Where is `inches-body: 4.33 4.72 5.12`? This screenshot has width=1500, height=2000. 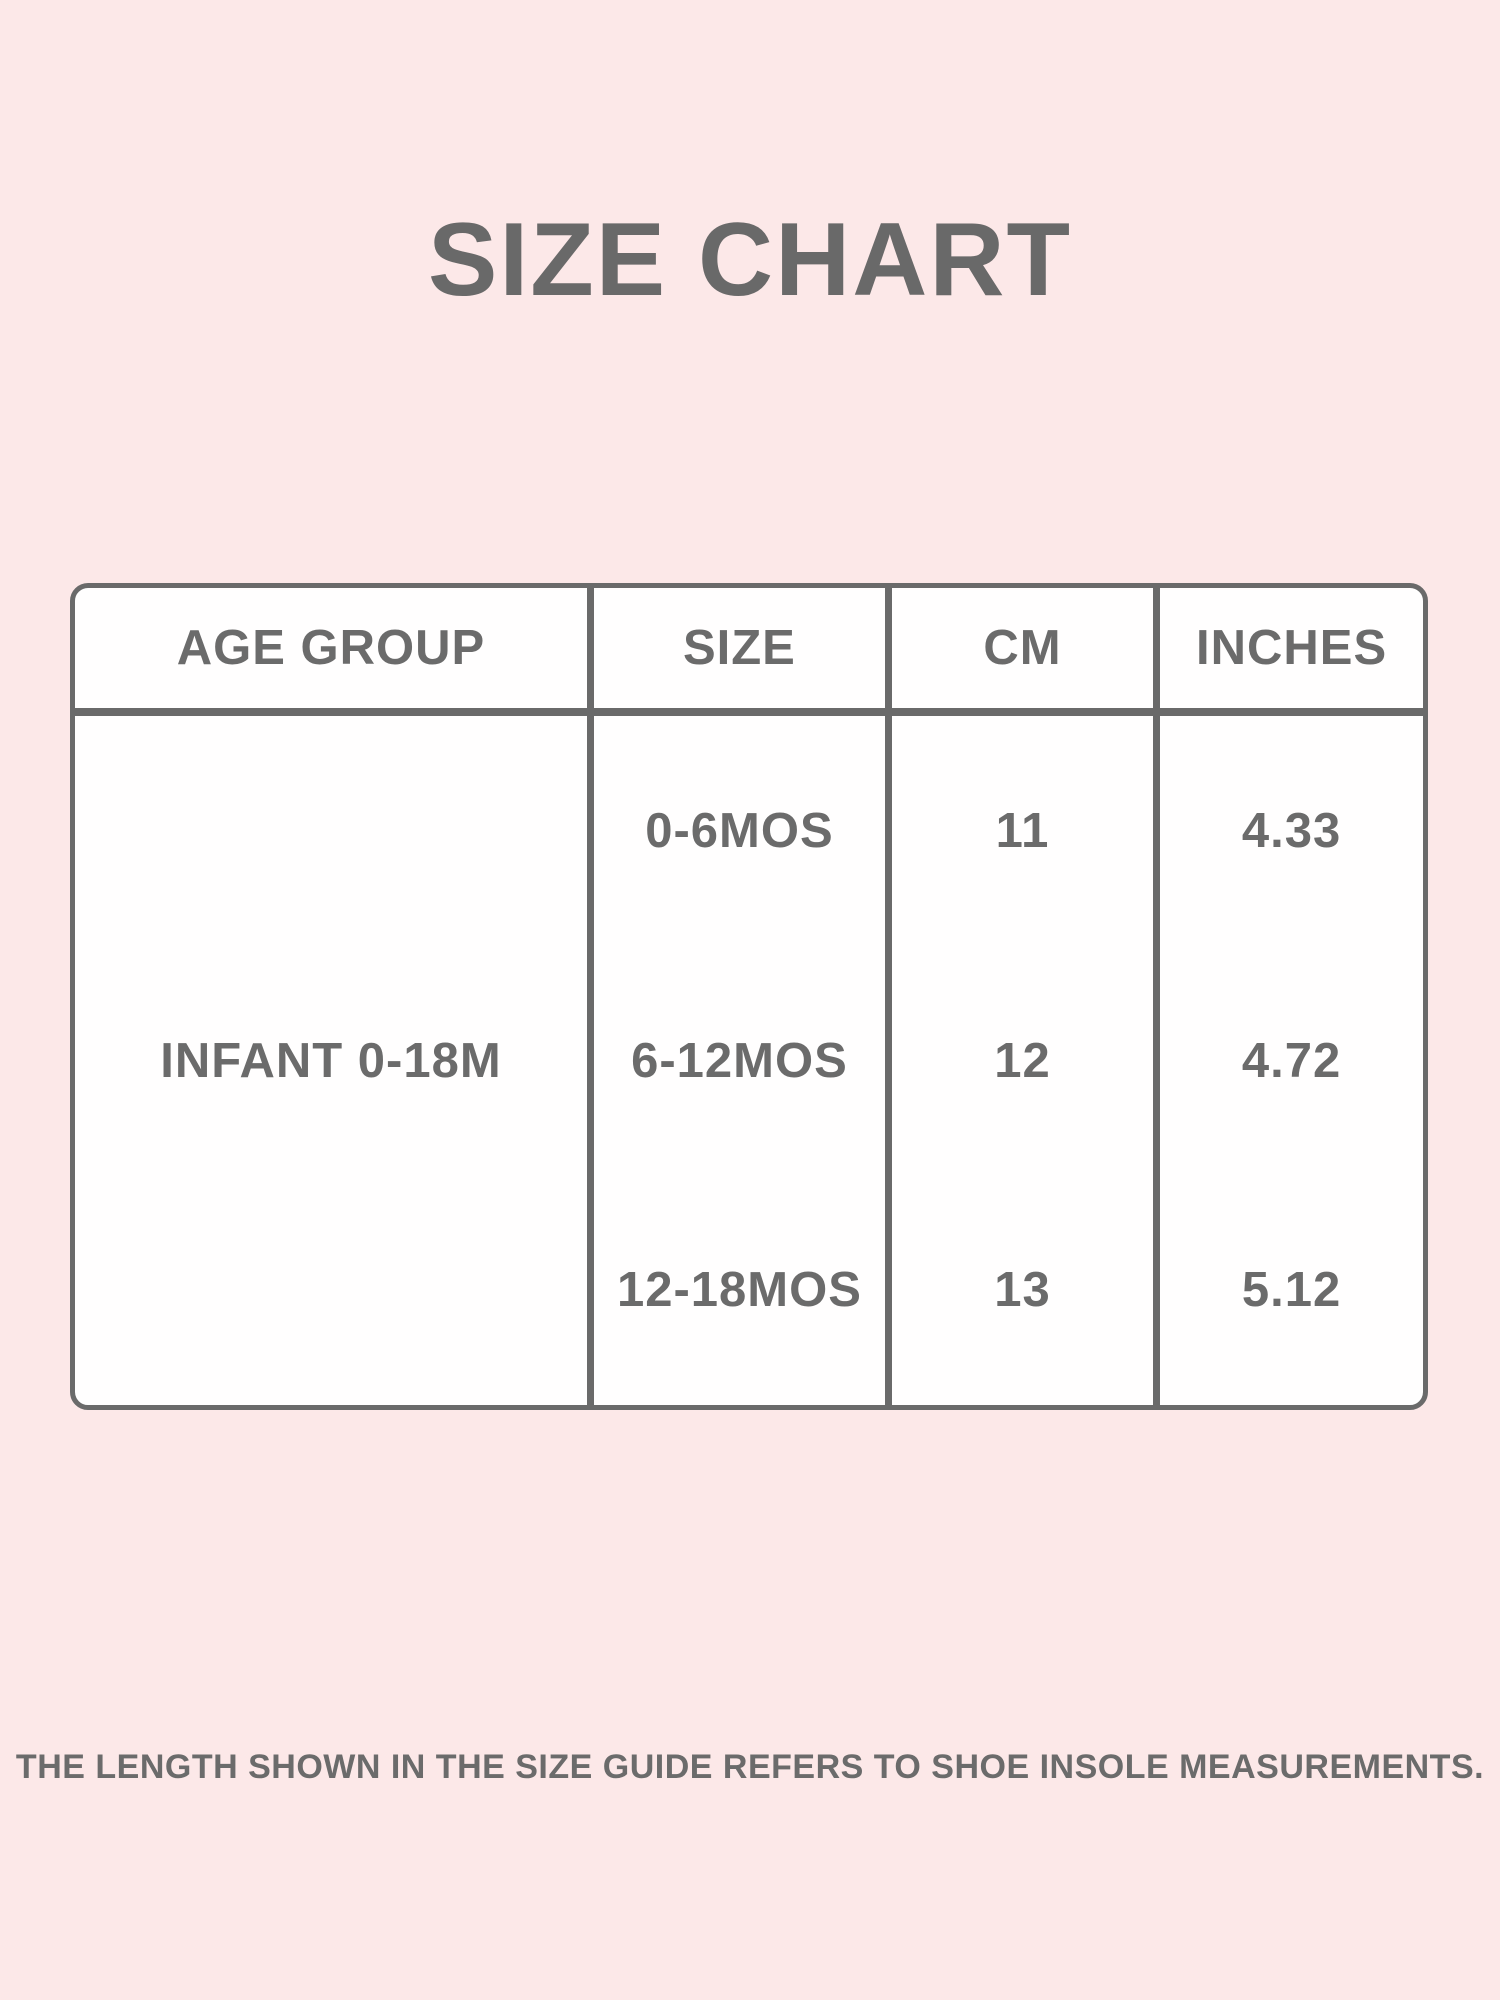
inches-body: 4.33 4.72 5.12 is located at coordinates (1291, 1060).